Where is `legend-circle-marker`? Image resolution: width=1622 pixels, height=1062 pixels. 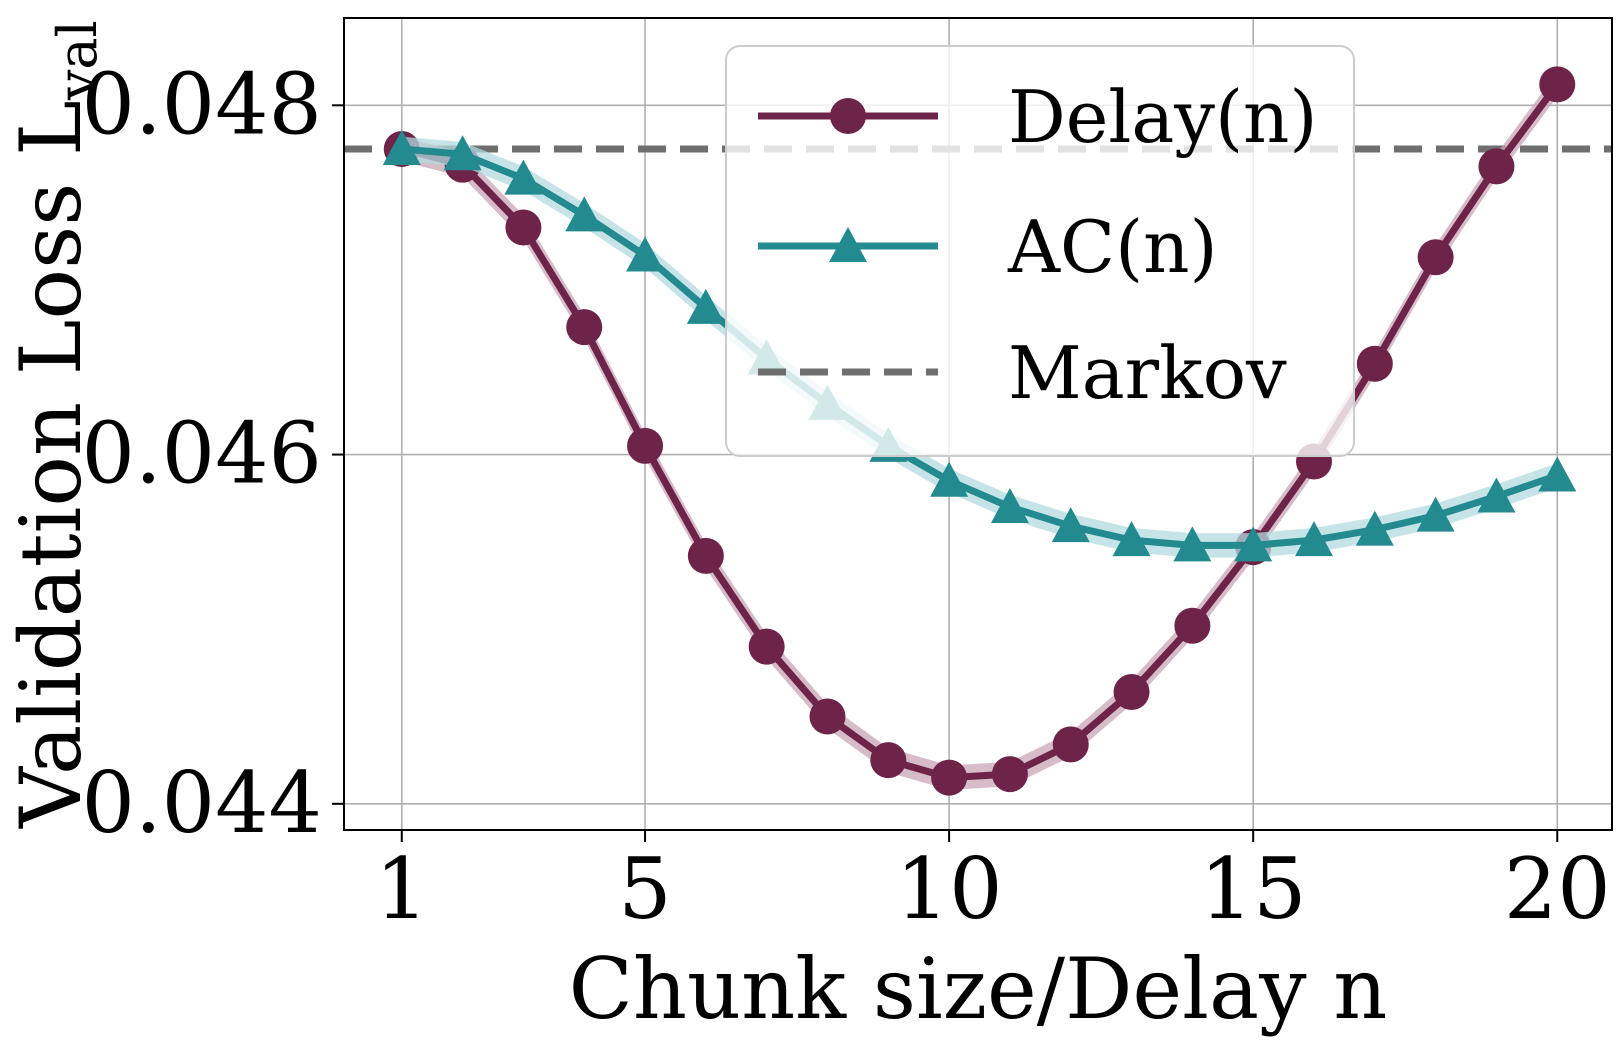 legend-circle-marker is located at coordinates (848, 116).